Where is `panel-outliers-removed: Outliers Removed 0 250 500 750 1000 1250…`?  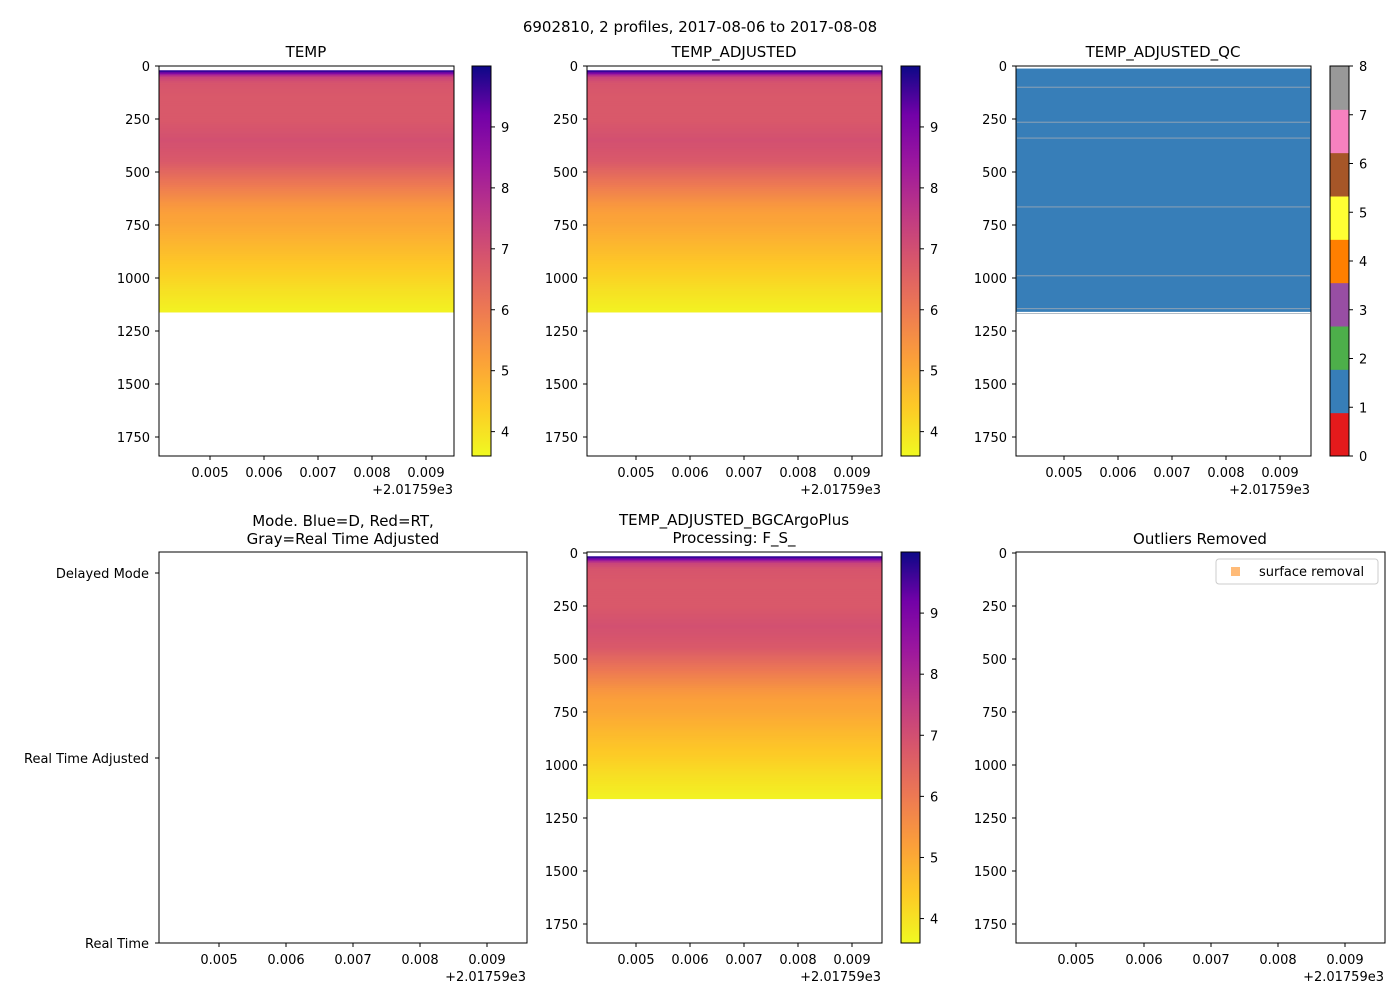 panel-outliers-removed: Outliers Removed 0 250 500 750 1000 1250… is located at coordinates (1180, 757).